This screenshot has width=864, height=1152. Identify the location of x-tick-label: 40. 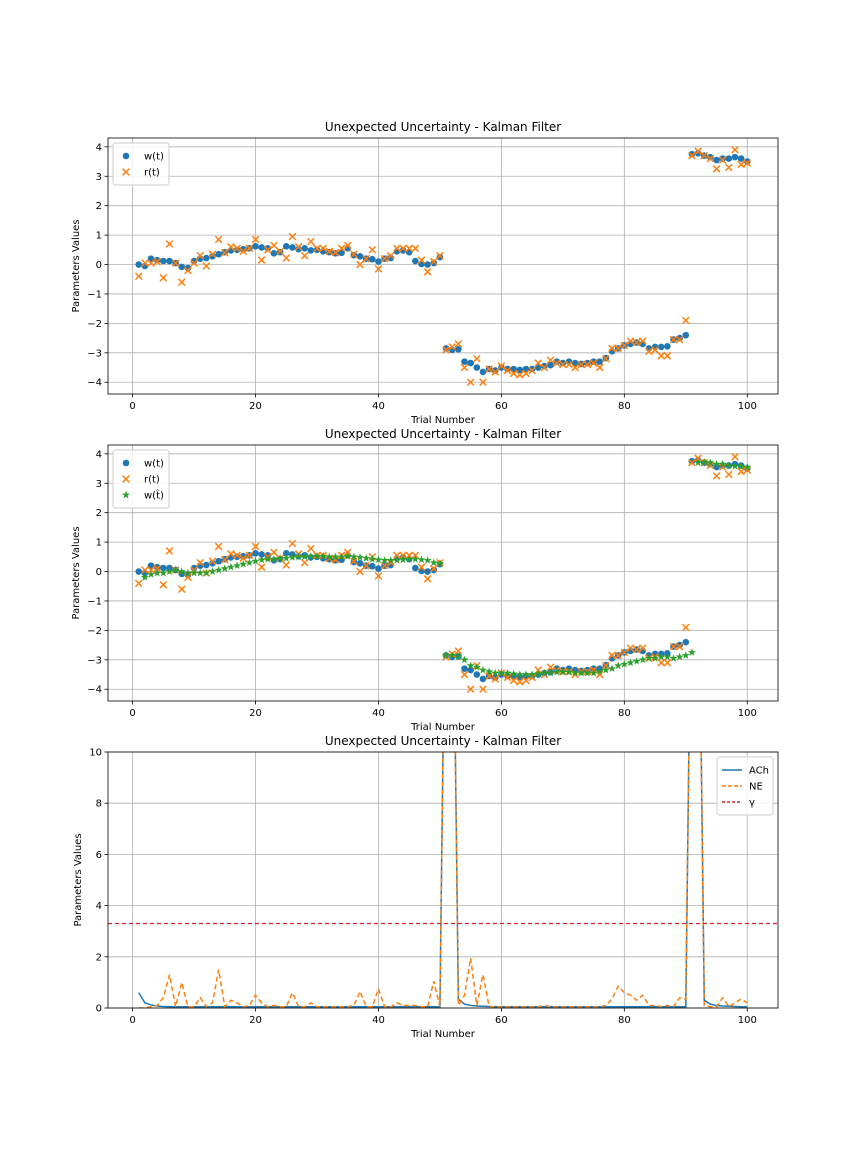
(378, 1020).